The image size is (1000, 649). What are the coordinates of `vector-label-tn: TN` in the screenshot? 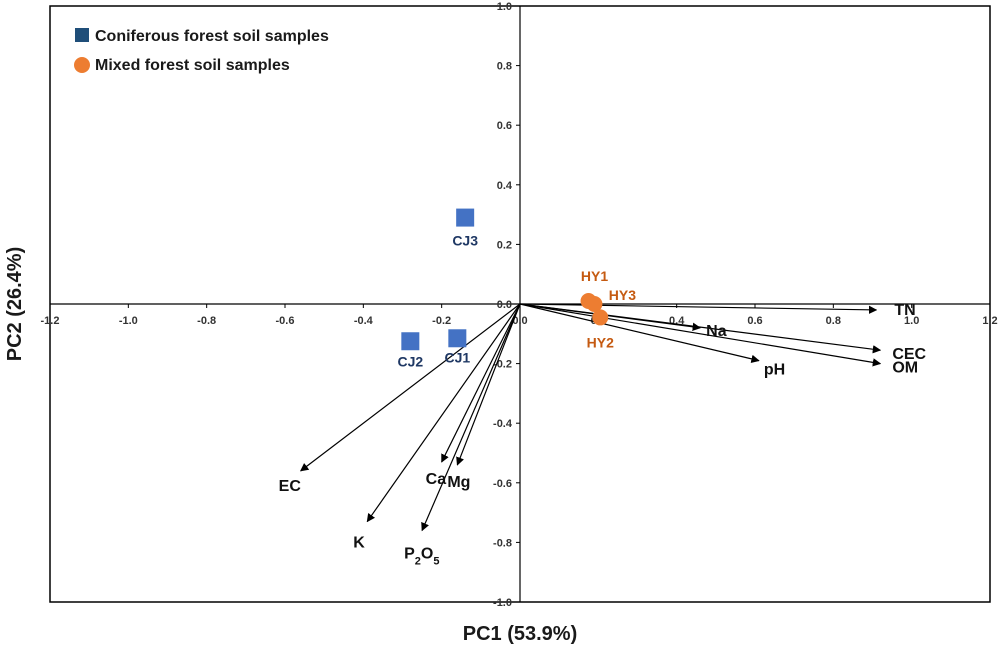 It's located at (904, 310).